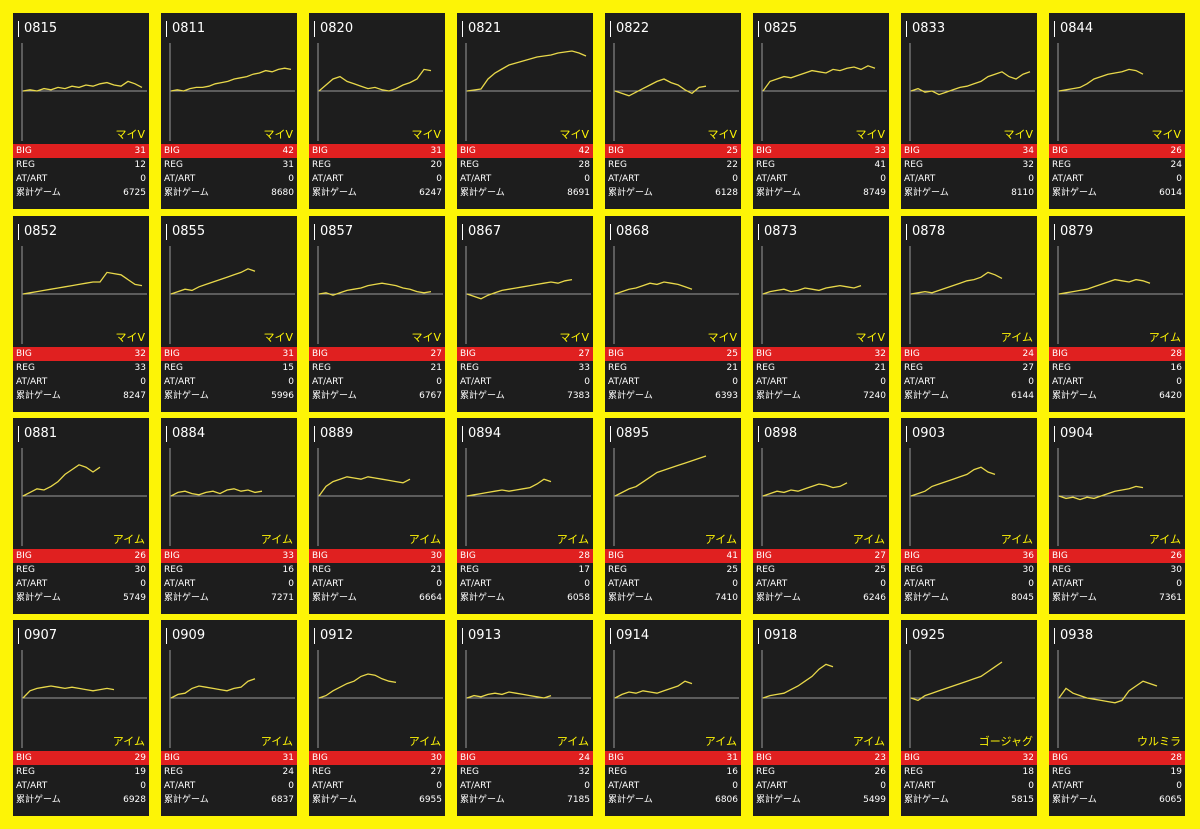 This screenshot has width=1200, height=829. I want to click on machine-card: 0855 マイV BIG 31 REG 15 AT/ART 0 累計ゲーム 5996, so click(229, 314).